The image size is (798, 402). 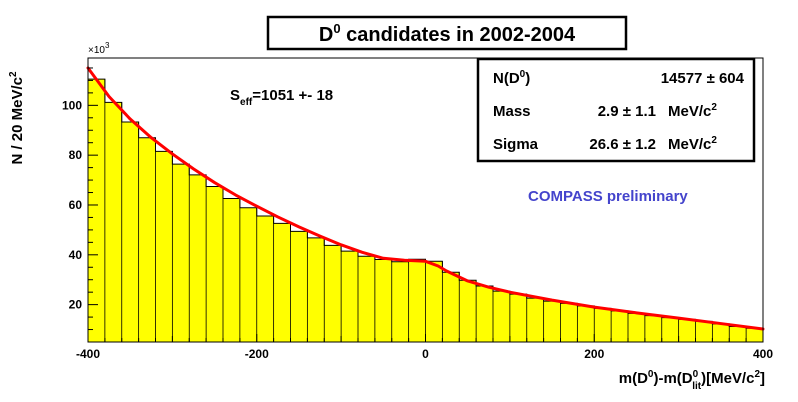 I want to click on seff-annotation: Seff=1051 +- 18, so click(x=281, y=97).